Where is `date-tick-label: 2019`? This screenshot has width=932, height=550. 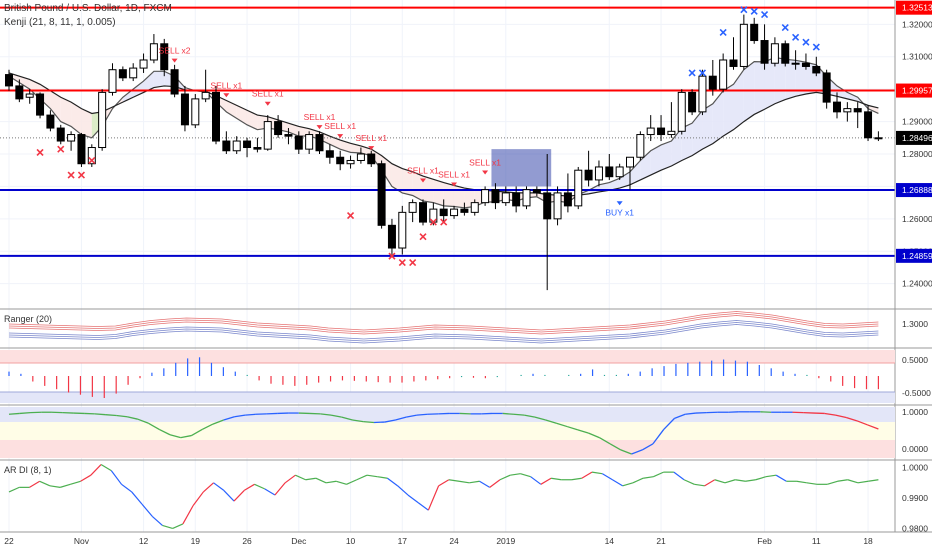
date-tick-label: 2019 is located at coordinates (505, 541).